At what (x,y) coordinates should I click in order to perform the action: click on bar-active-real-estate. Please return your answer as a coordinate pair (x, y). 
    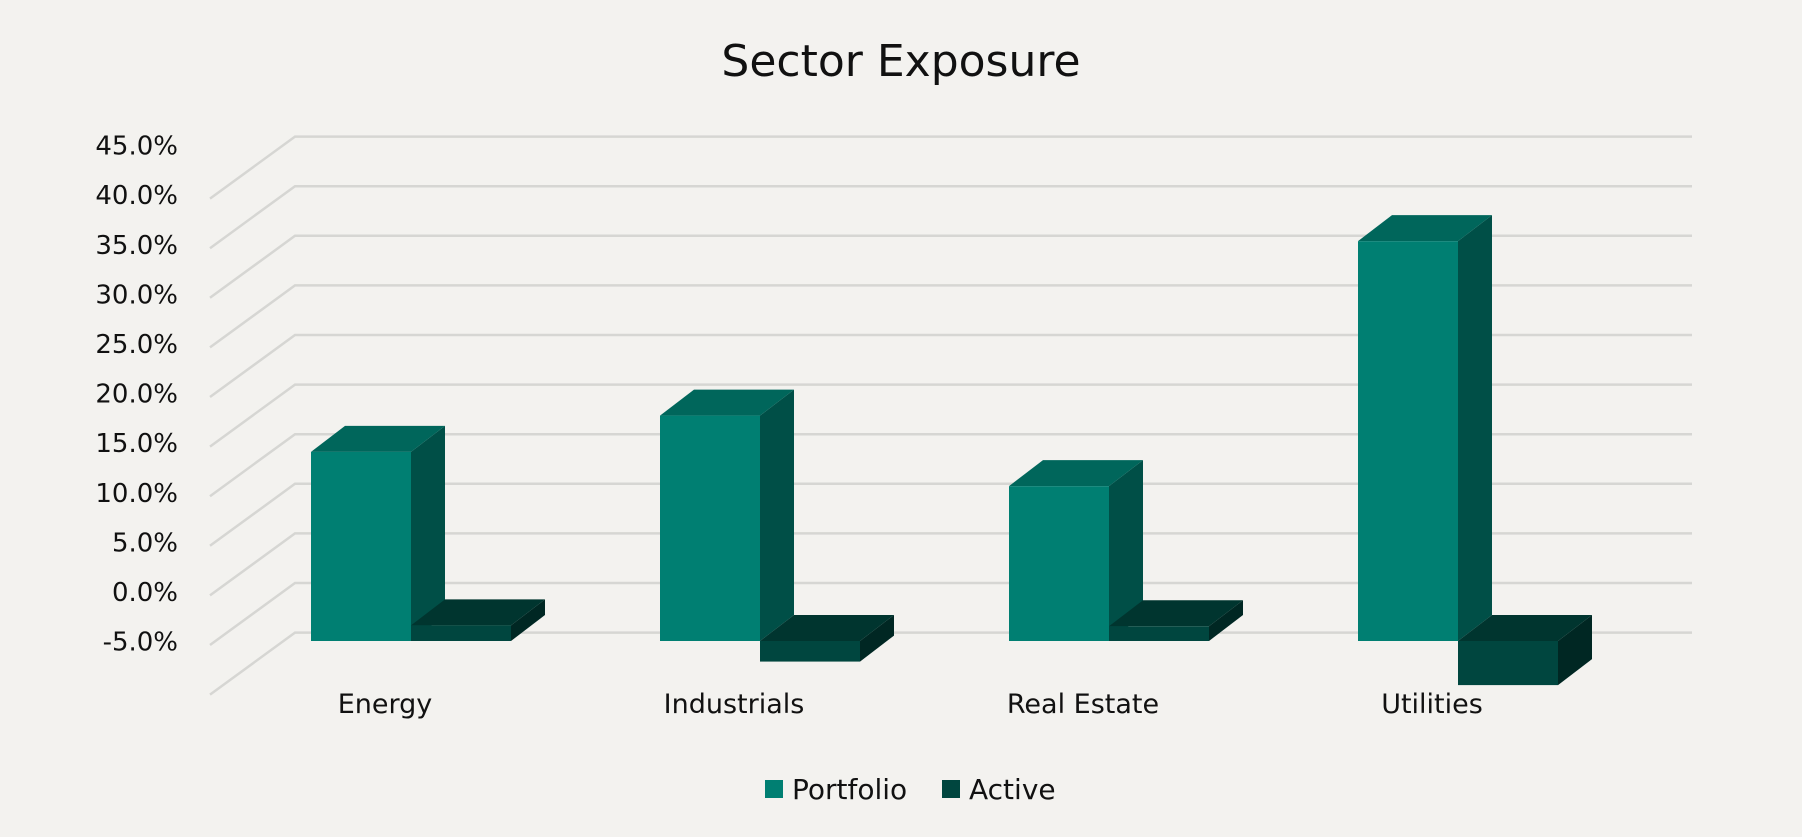
    Looking at the image, I should click on (1176, 620).